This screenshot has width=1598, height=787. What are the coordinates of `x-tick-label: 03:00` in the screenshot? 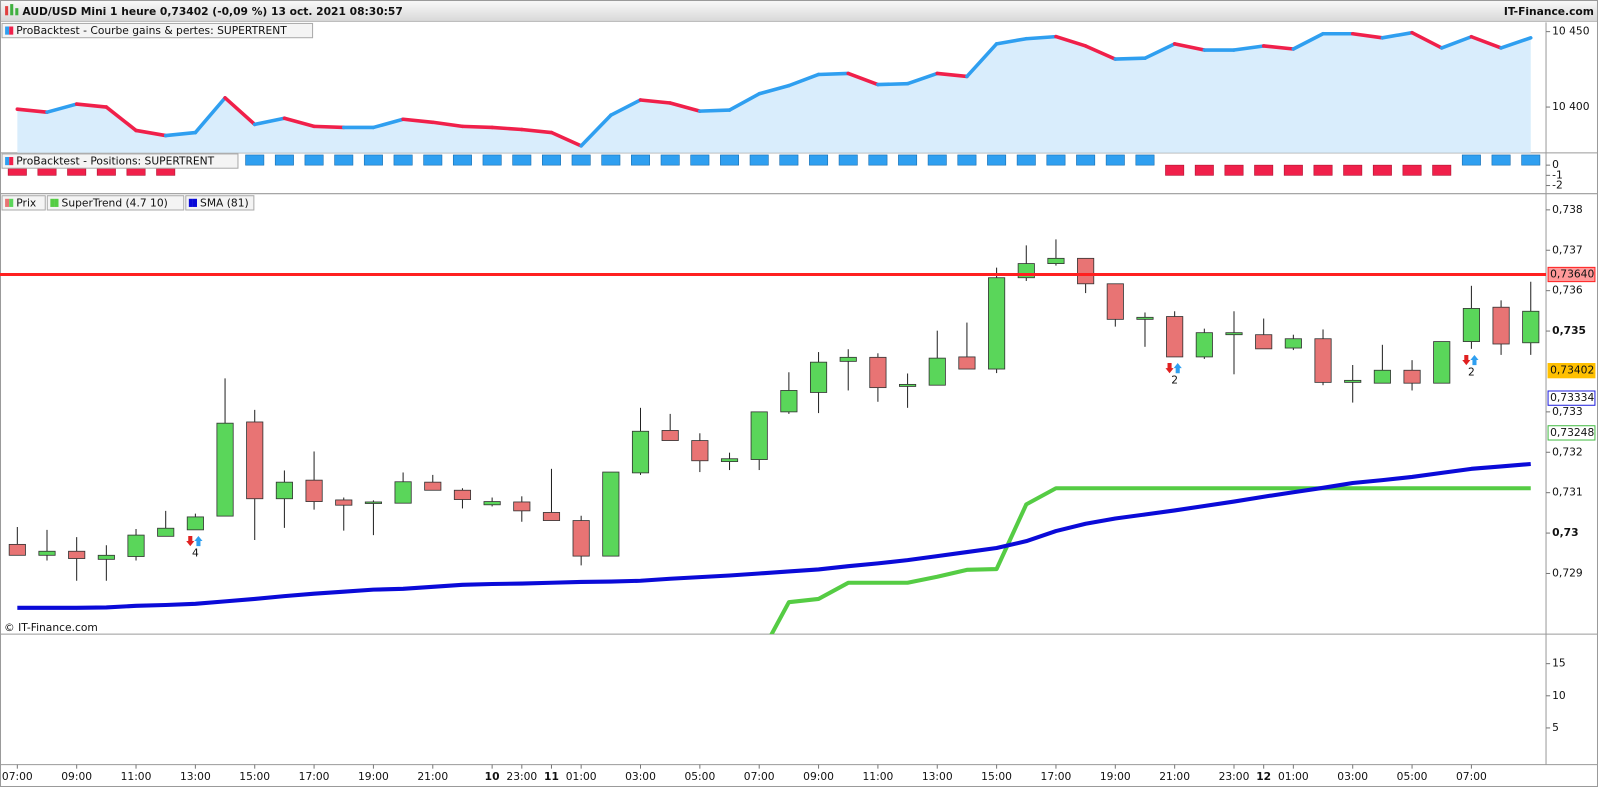 It's located at (1352, 776).